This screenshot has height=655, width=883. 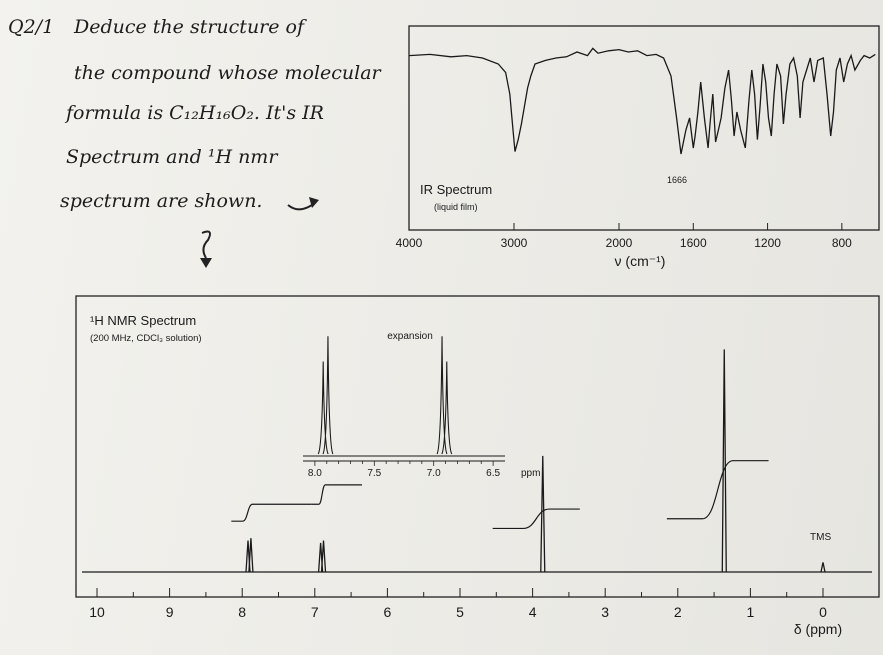 I want to click on ir-tick-label-1600: 1600, so click(x=693, y=243).